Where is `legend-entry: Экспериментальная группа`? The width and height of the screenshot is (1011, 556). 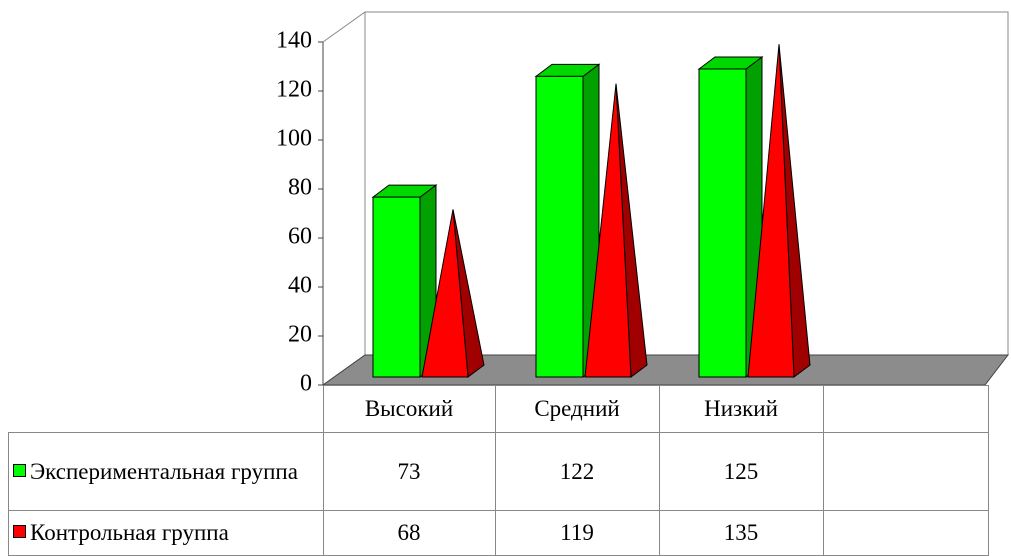
legend-entry: Экспериментальная группа is located at coordinates (166, 471).